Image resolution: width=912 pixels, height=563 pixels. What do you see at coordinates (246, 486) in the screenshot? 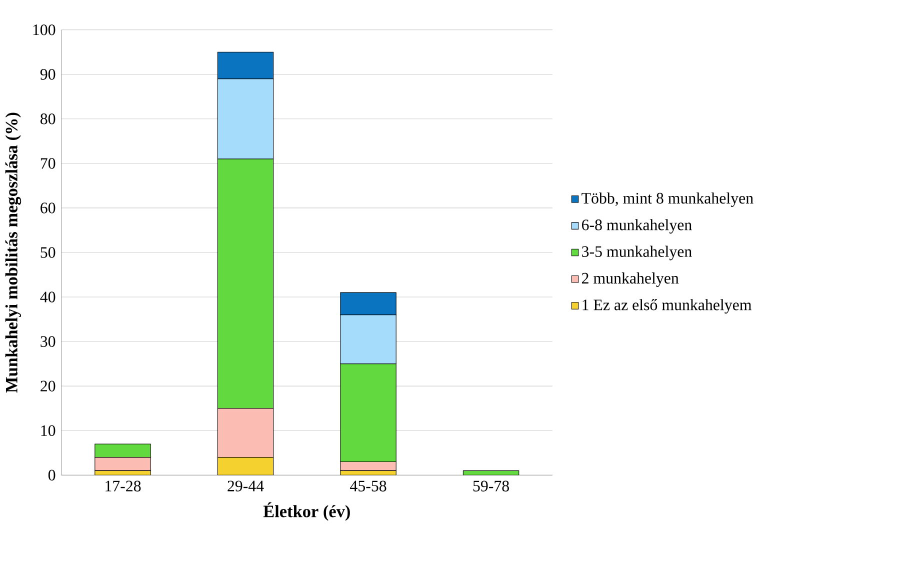
I see `x-tick-label: 29-44` at bounding box center [246, 486].